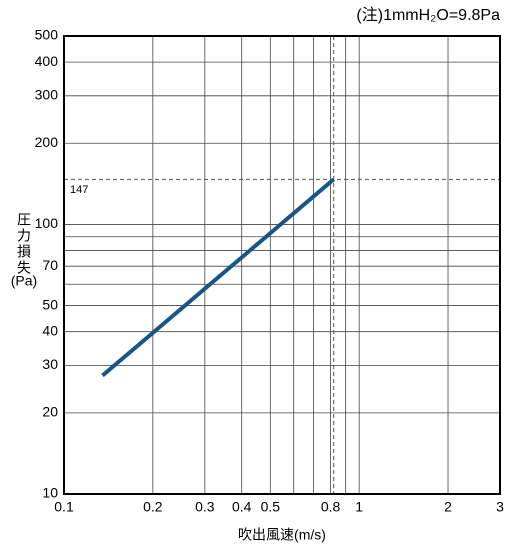  Describe the element at coordinates (47, 95) in the screenshot. I see `y-tick-label: 300` at that location.